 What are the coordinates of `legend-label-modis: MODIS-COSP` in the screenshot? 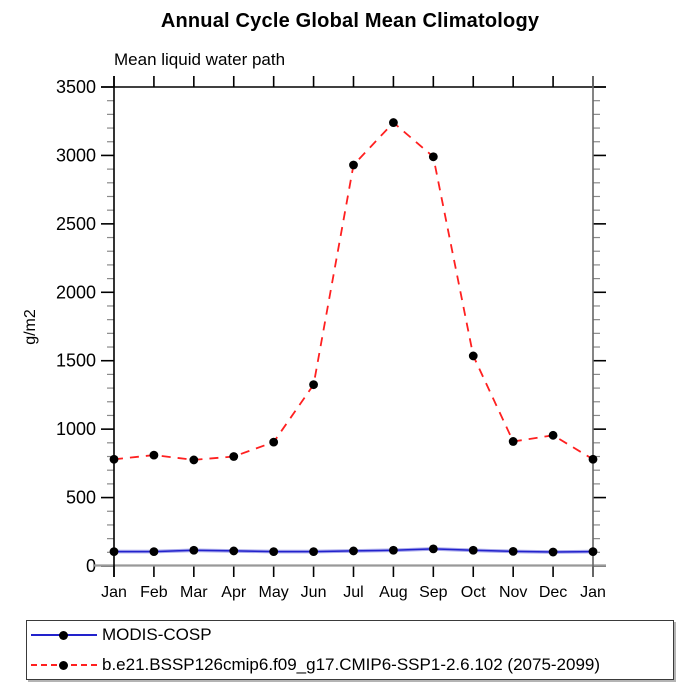 It's located at (157, 634).